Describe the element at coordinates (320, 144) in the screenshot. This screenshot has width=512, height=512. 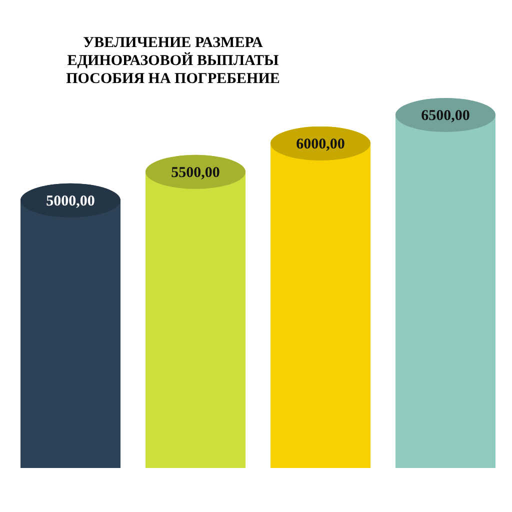
I see `data-label: 6000,00` at that location.